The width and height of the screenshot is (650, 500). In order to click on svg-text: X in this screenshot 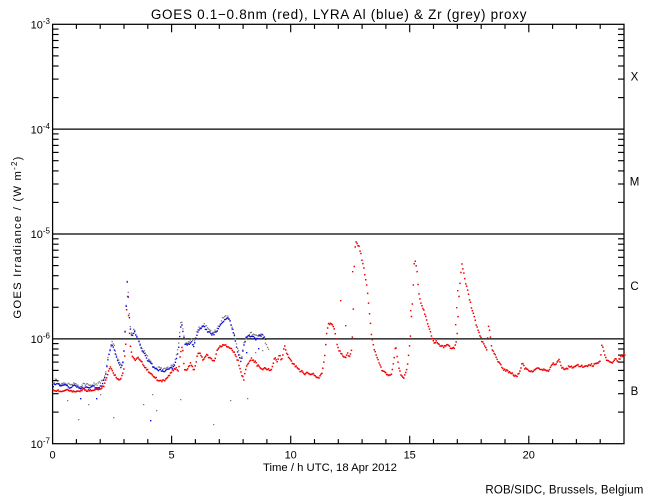, I will do `click(635, 78)`.